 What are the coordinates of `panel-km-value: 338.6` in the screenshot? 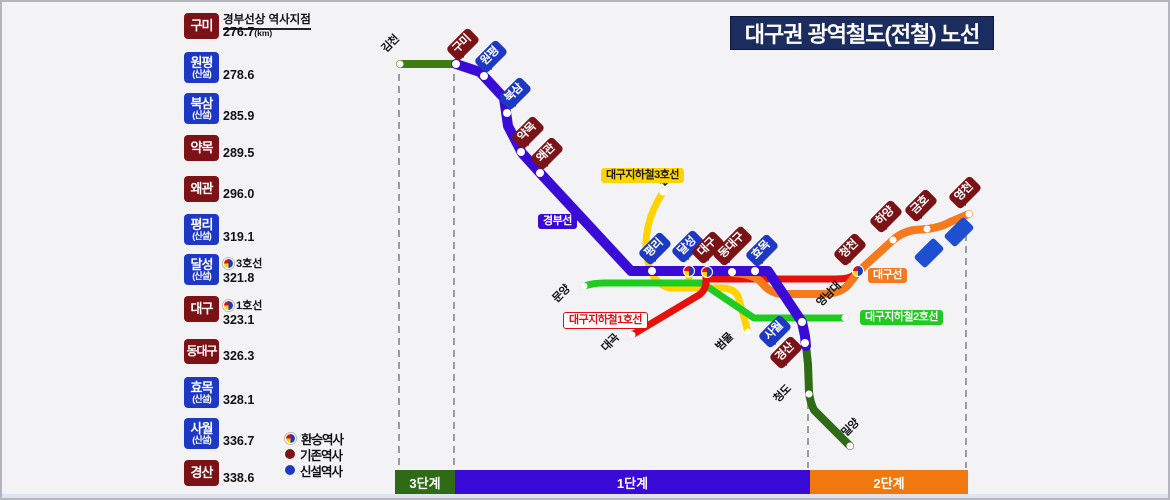 It's located at (239, 478).